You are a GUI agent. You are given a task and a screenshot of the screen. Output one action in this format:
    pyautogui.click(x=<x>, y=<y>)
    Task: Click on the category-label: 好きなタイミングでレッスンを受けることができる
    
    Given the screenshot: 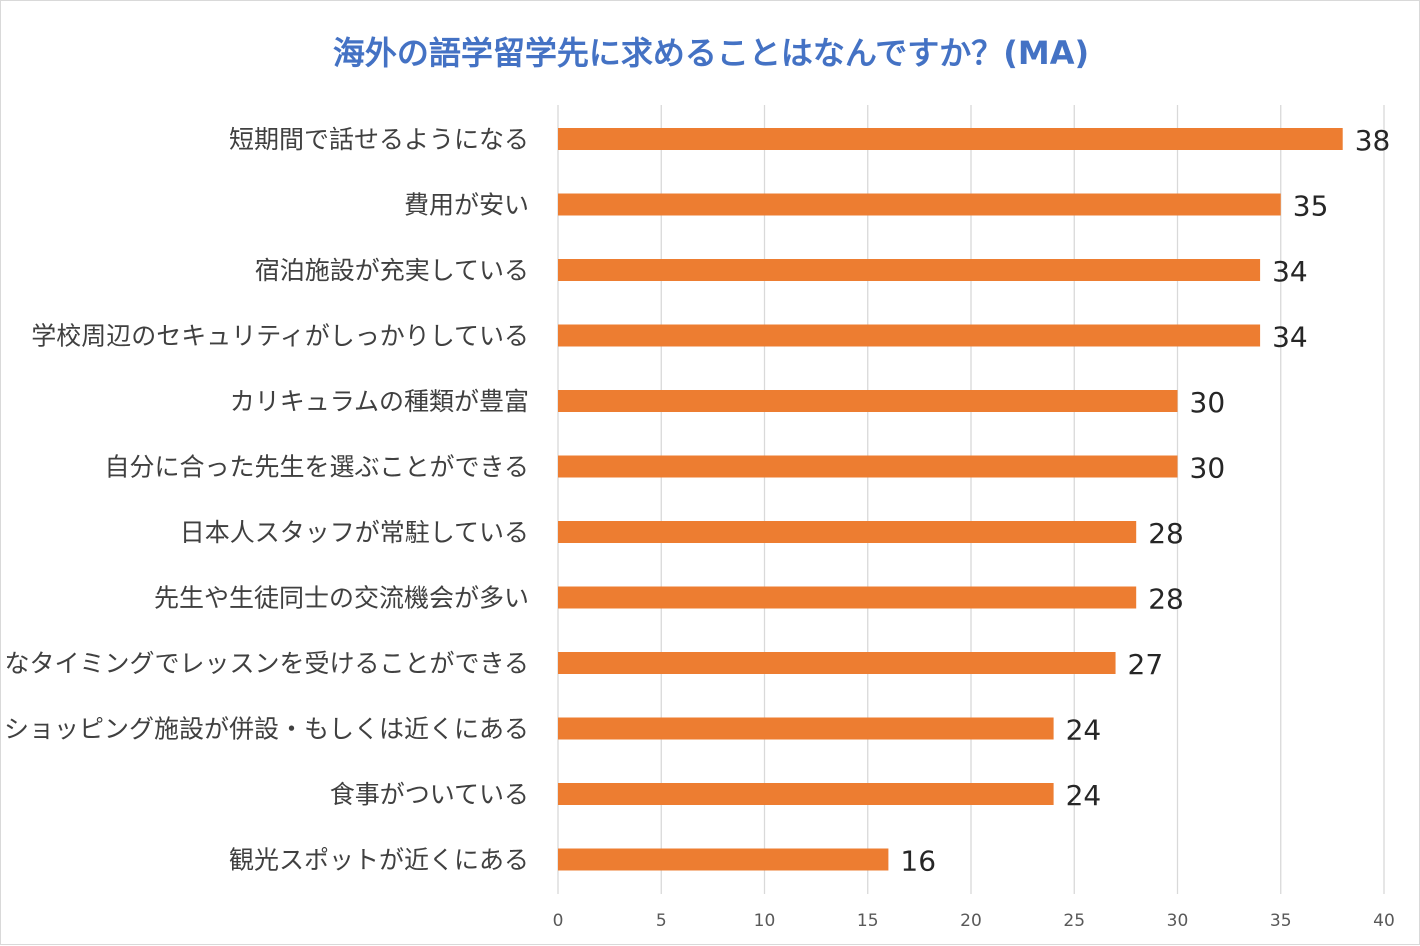 What is the action you would take?
    pyautogui.click(x=265, y=663)
    